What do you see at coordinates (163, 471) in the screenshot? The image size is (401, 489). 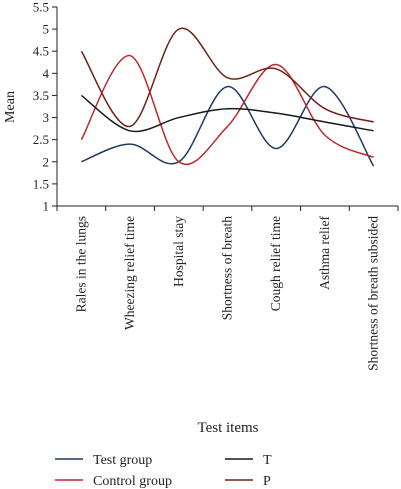 I see `legend: Test group Control group TP` at bounding box center [163, 471].